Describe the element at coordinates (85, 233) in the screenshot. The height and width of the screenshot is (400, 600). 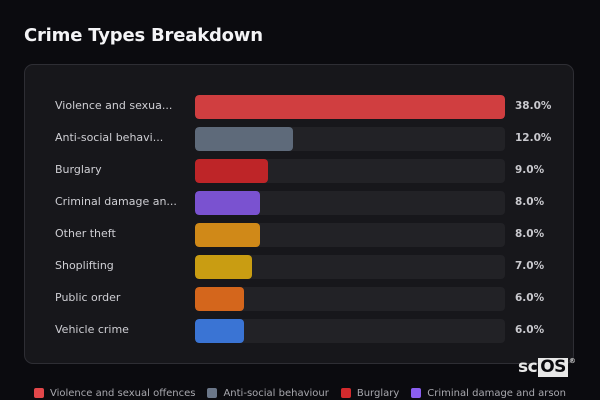
I see `bar-category-label: Other theft` at that location.